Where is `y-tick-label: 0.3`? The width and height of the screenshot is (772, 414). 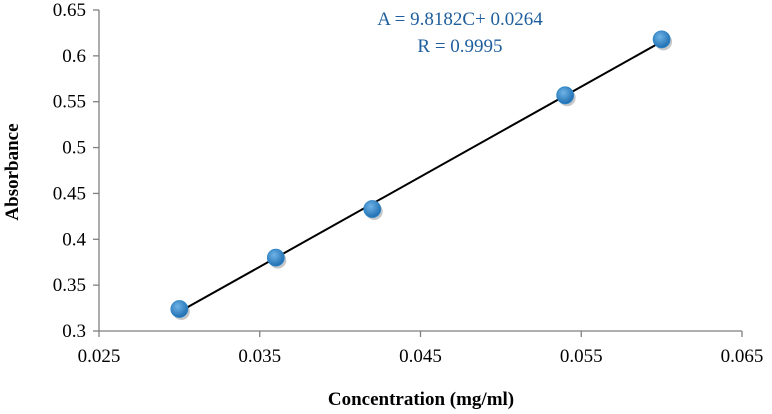
y-tick-label: 0.3 is located at coordinates (74, 331).